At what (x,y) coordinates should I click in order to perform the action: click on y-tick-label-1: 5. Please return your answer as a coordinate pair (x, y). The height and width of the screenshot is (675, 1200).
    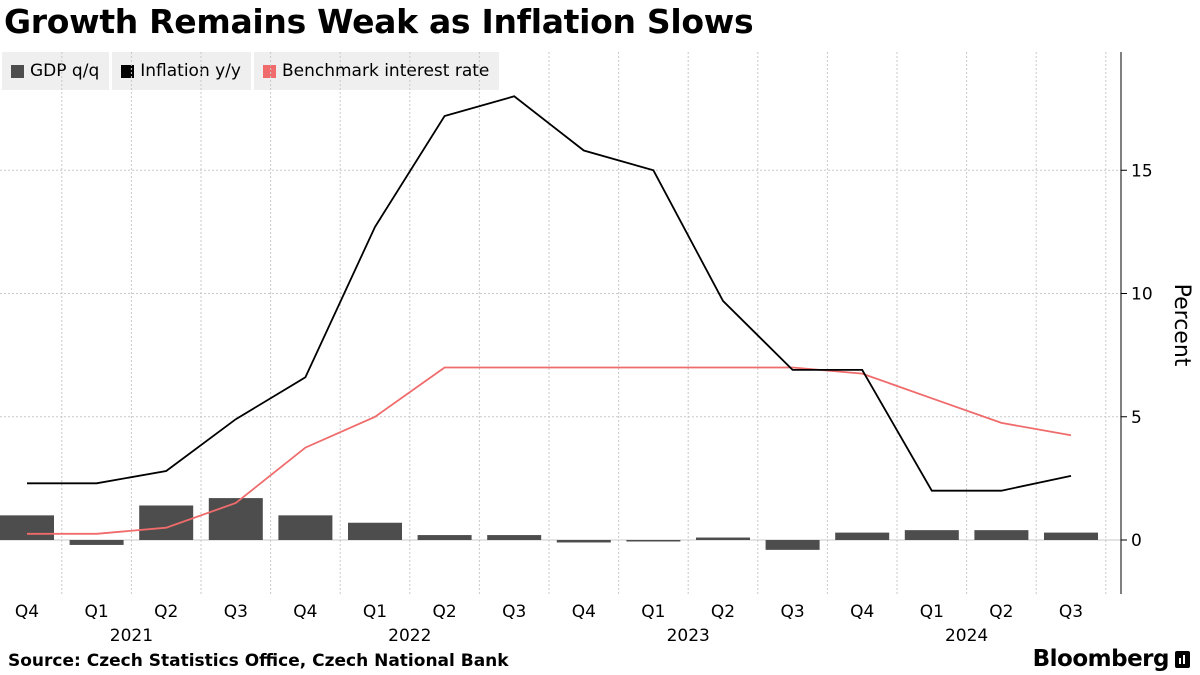
    Looking at the image, I should click on (1136, 418).